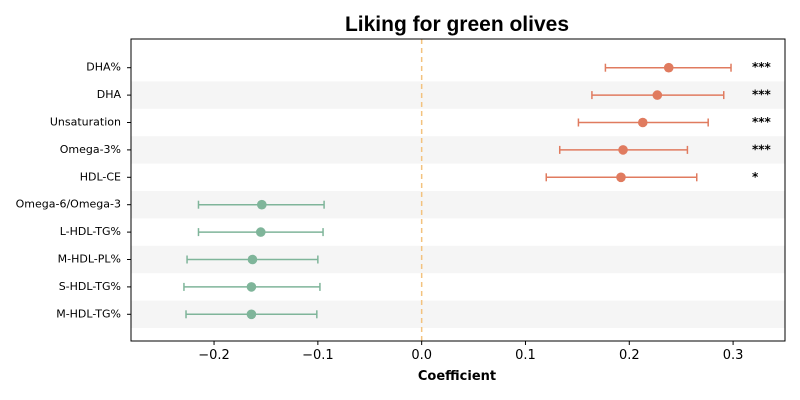 This screenshot has height=400, width=800. Describe the element at coordinates (100, 176) in the screenshot. I see `y-tick-label: HDL-CE` at that location.